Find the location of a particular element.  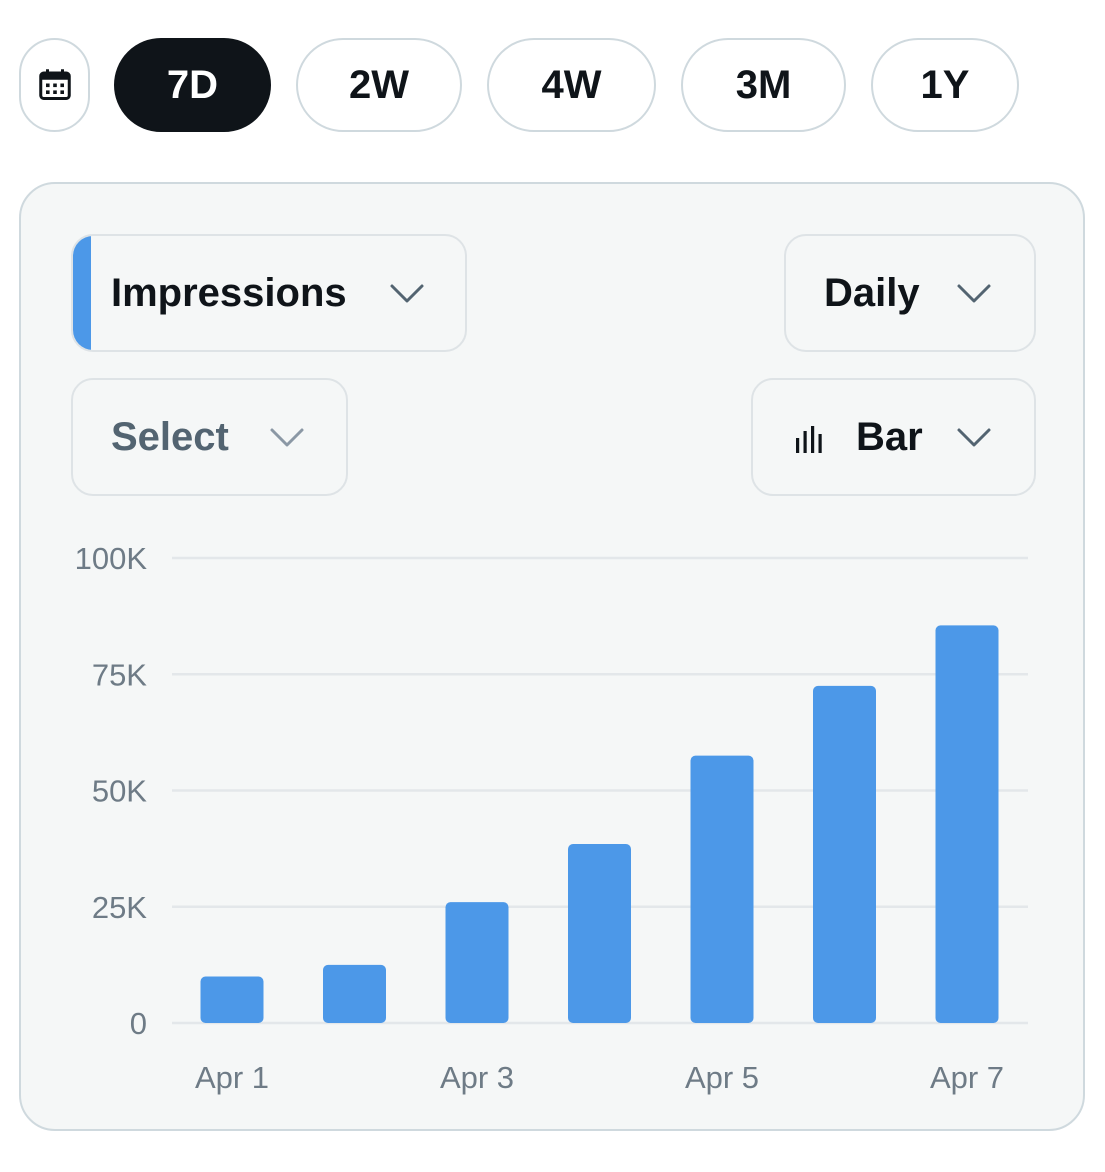

metric-color-indicator is located at coordinates (82, 293).